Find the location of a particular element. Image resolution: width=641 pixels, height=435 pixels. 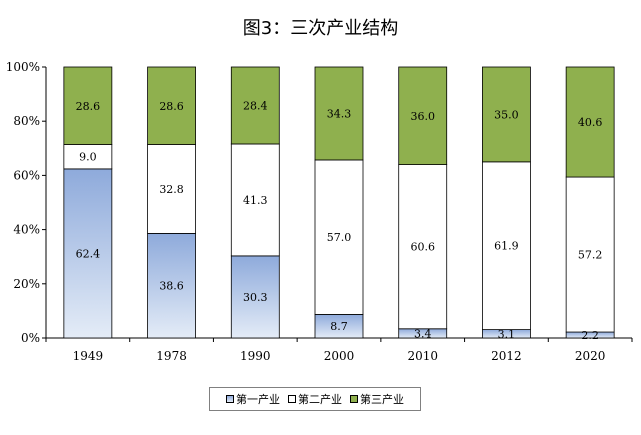

bar-segment-3-2010 is located at coordinates (423, 115).